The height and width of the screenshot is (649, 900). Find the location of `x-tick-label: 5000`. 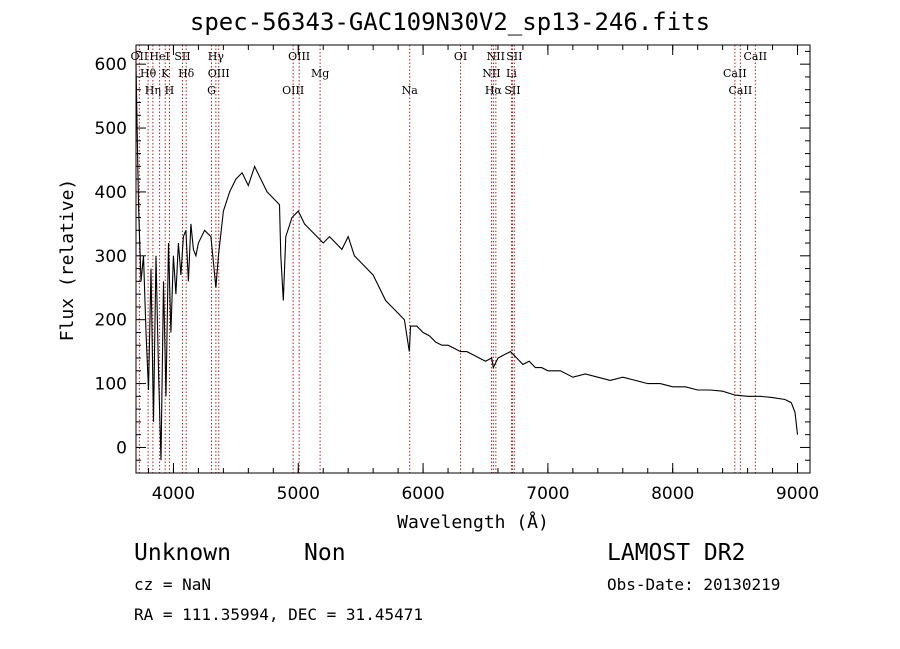

x-tick-label: 5000 is located at coordinates (298, 494).